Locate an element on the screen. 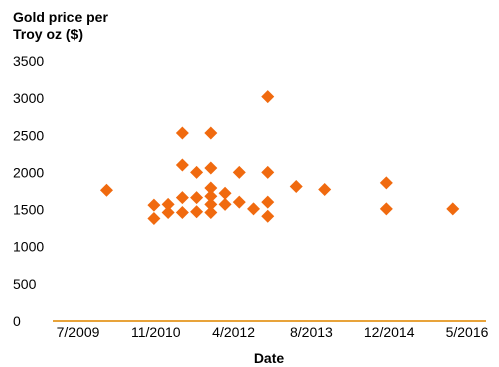 The image size is (499, 367). x-tick-label: 4/2012 is located at coordinates (233, 332).